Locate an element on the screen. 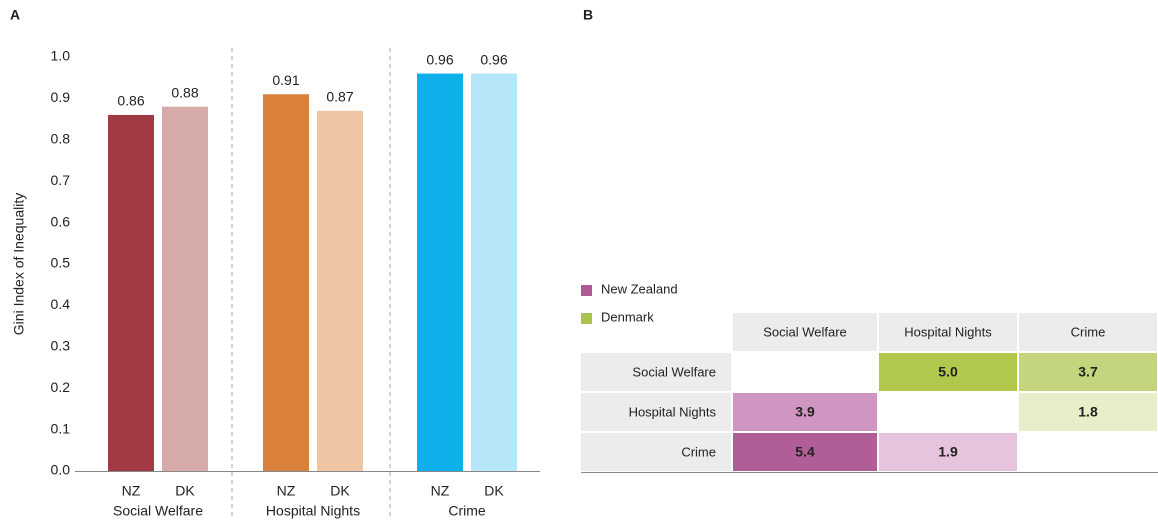 This screenshot has height=525, width=1158. cell-value: 1.8 is located at coordinates (1088, 412).